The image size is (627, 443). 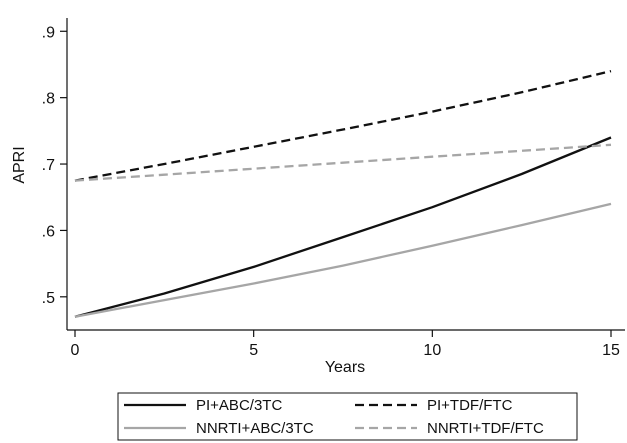 What do you see at coordinates (345, 344) in the screenshot?
I see `x-axis-ticks: 0 5 10 15` at bounding box center [345, 344].